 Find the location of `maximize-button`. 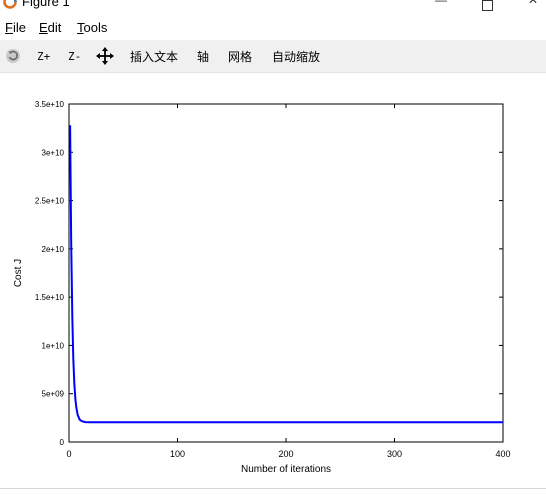

maximize-button is located at coordinates (487, 5).